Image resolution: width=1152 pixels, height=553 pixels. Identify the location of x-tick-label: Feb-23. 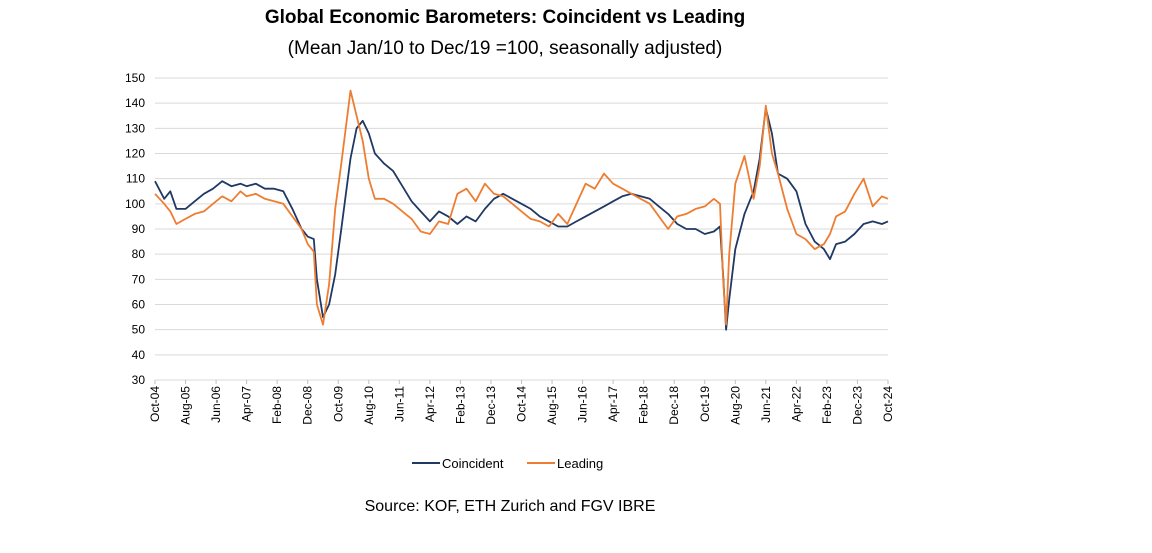
(827, 405).